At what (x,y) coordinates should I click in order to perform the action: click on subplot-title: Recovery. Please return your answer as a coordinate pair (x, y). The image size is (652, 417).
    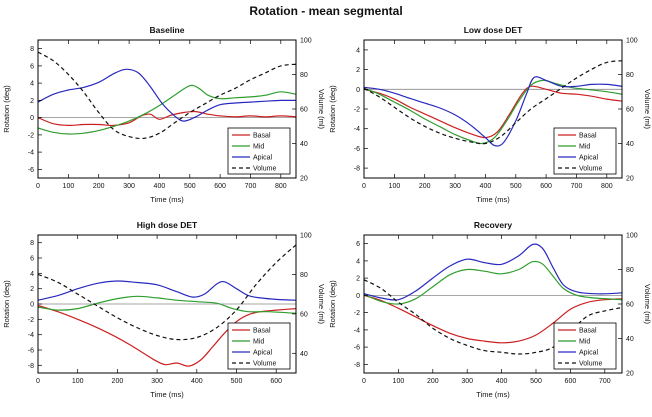
    Looking at the image, I should click on (493, 225).